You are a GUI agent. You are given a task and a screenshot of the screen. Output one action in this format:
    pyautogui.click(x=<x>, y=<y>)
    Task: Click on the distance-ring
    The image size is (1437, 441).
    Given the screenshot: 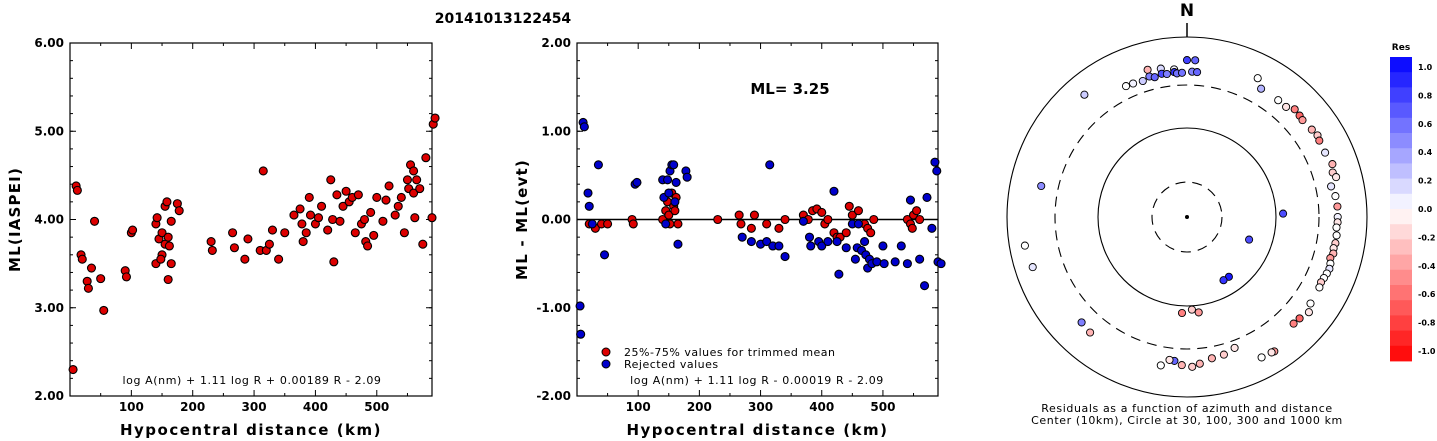 What is the action you would take?
    pyautogui.click(x=1187, y=217)
    